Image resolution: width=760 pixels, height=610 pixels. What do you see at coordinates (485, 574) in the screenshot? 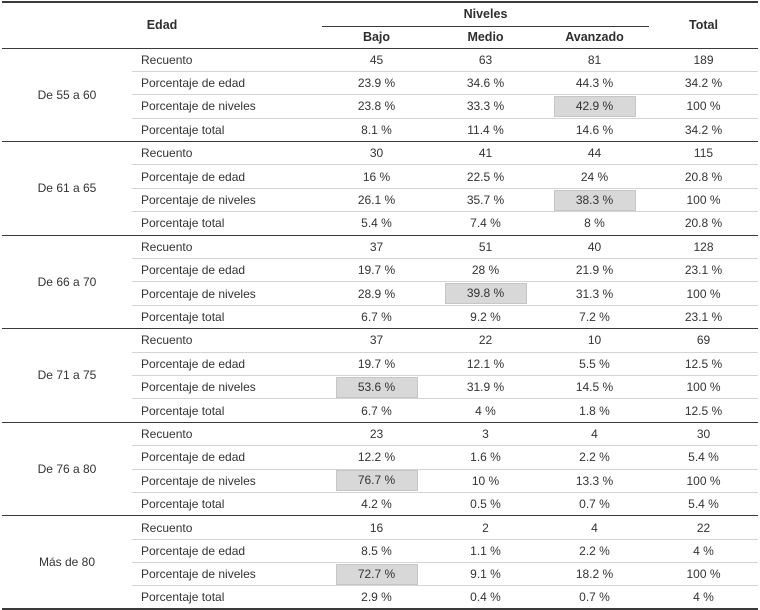
I see `value-cell: 9.1 %` at bounding box center [485, 574].